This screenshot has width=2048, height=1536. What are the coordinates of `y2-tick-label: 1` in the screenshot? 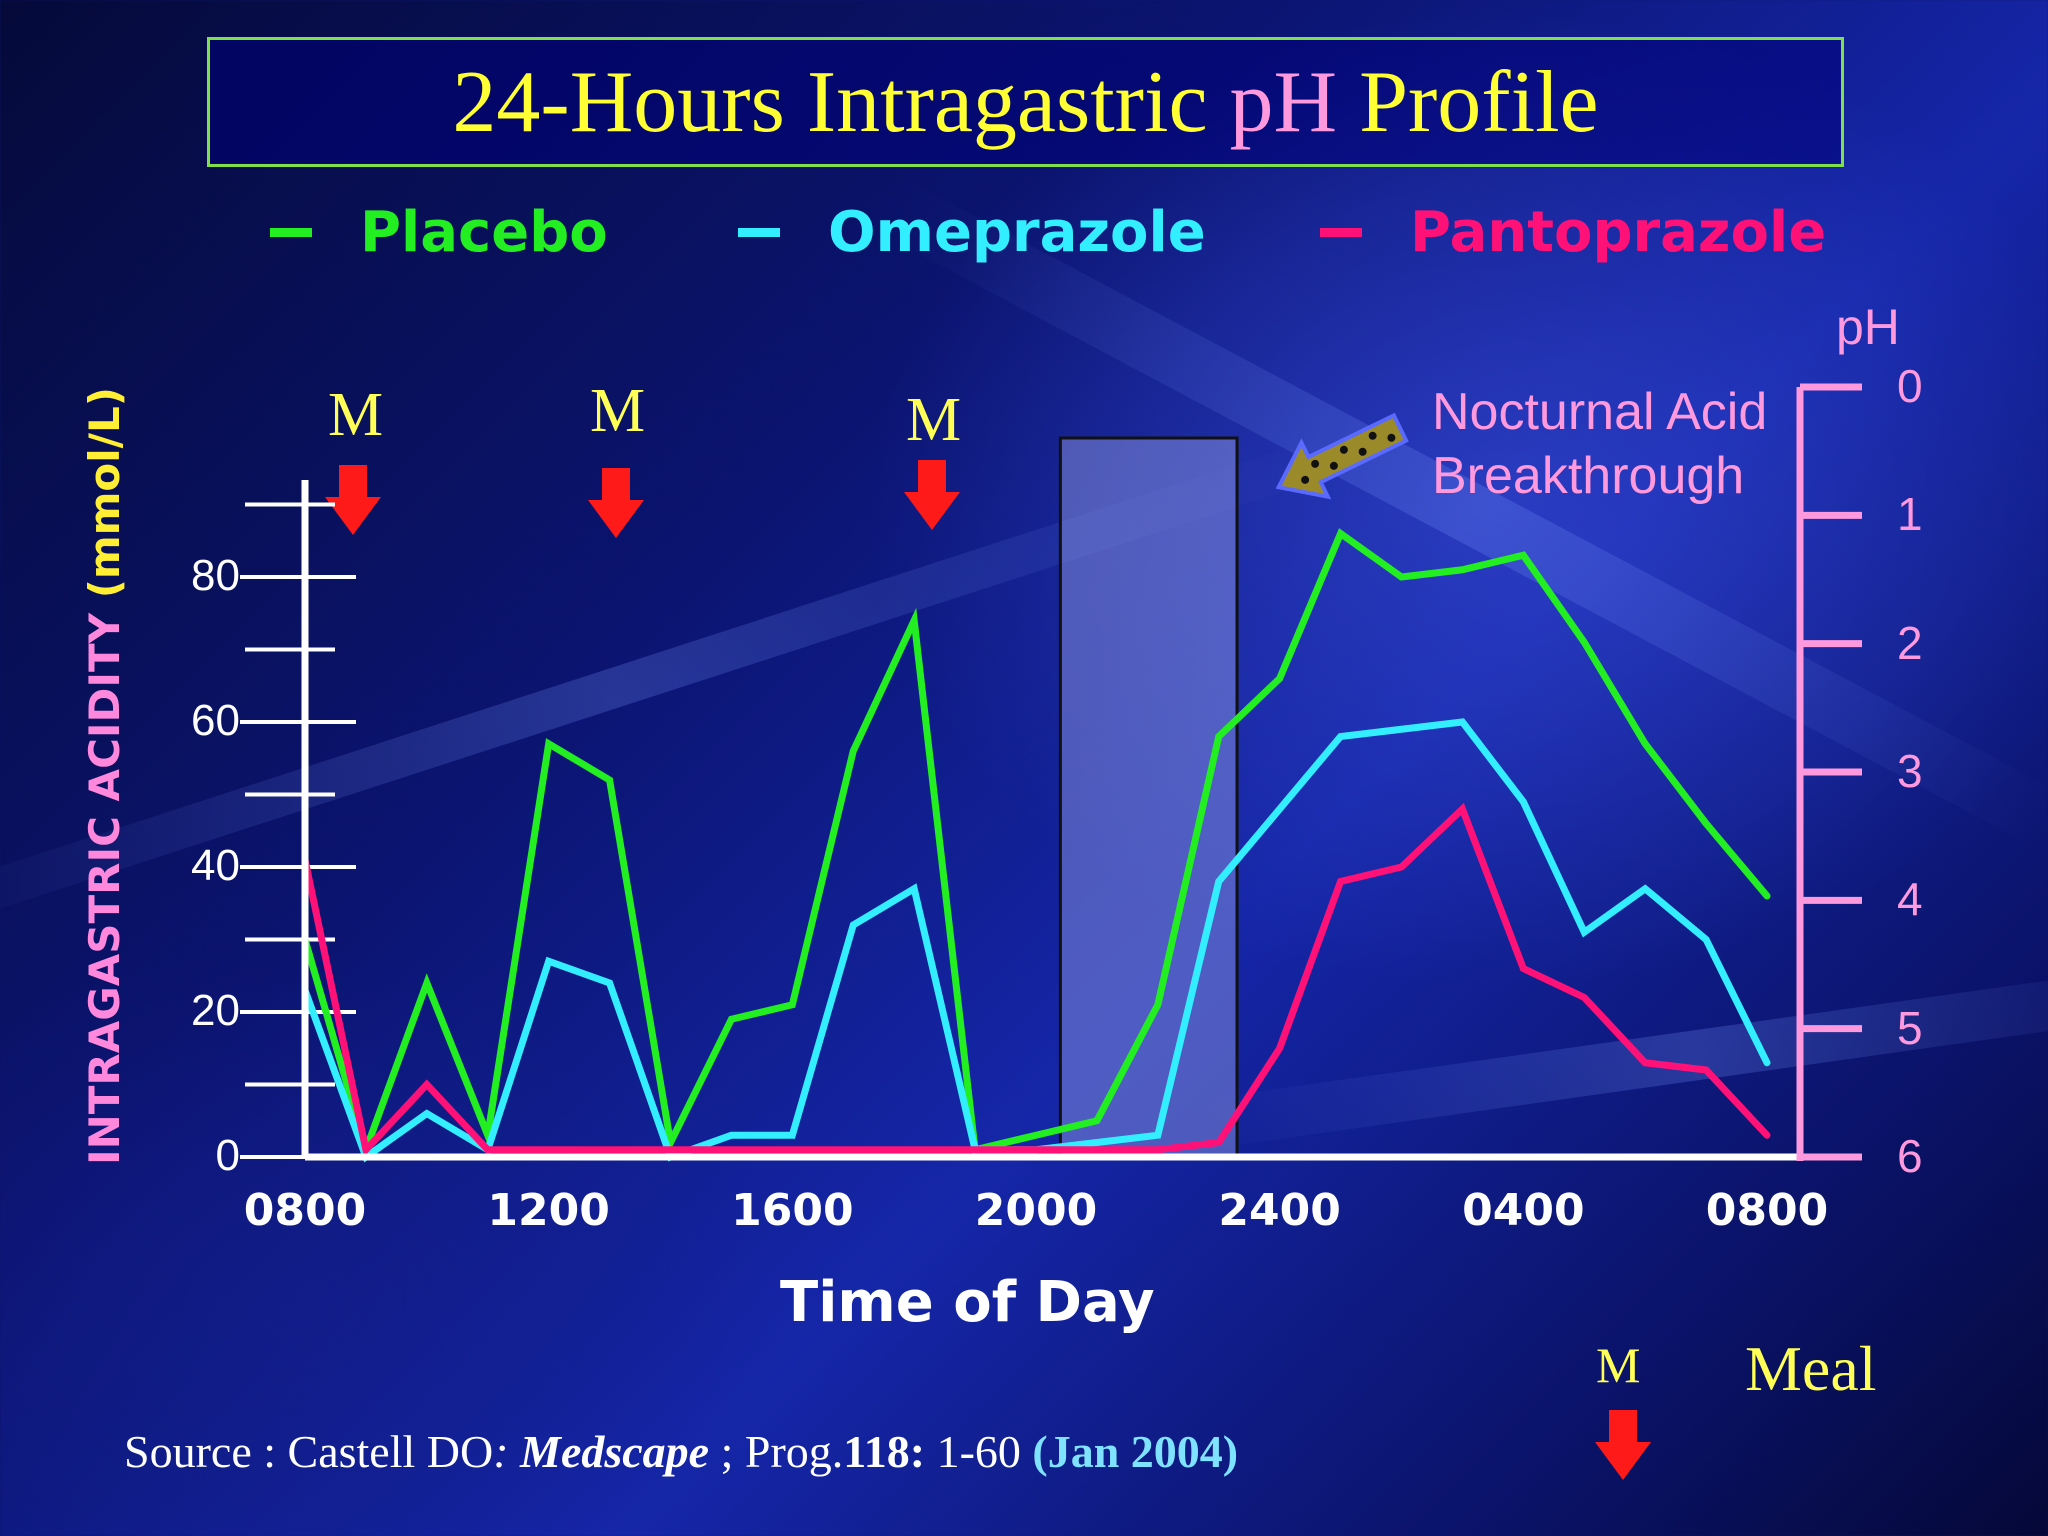 It's located at (1910, 514).